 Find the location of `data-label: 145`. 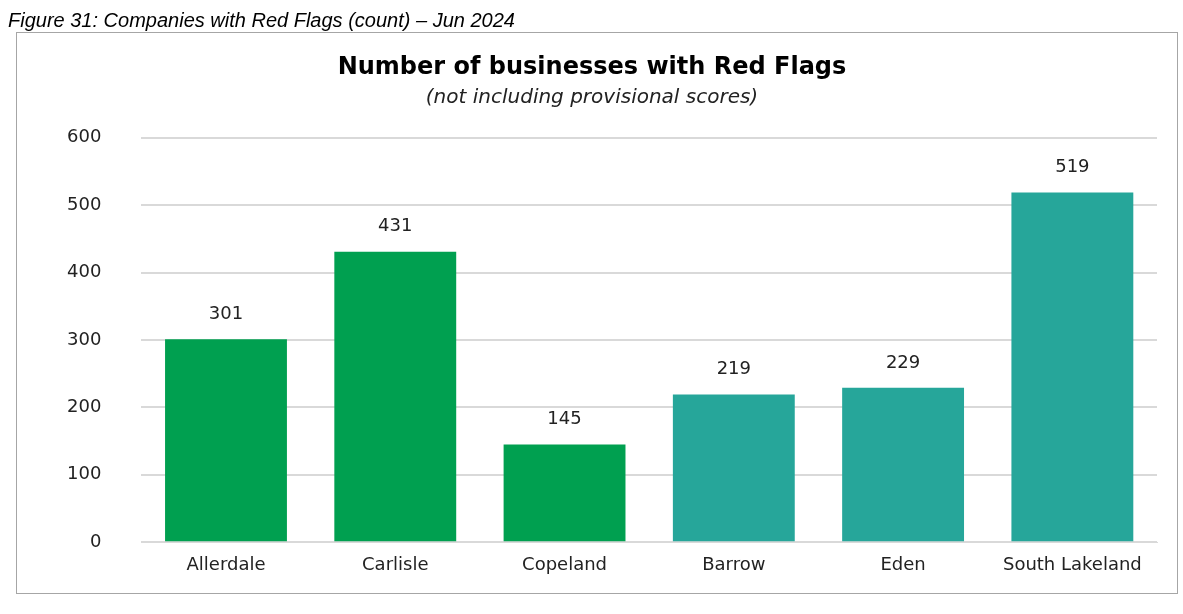

data-label: 145 is located at coordinates (564, 418).